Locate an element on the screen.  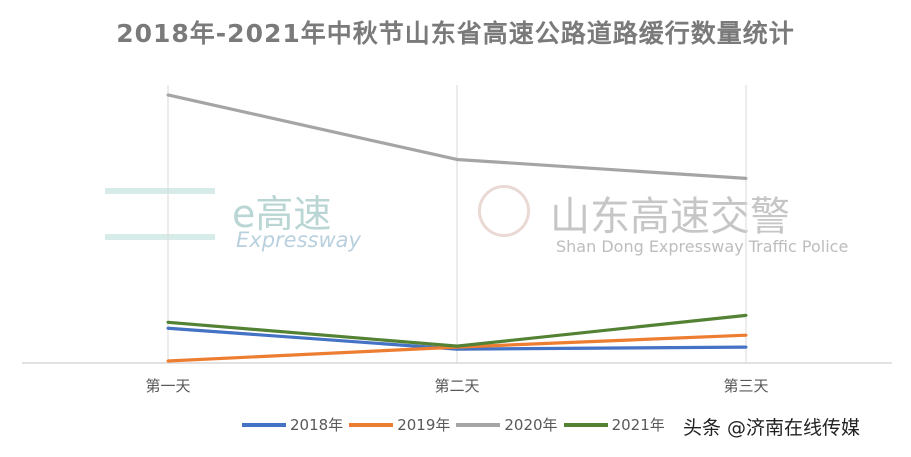
e-gaosu-logo: e高速 is located at coordinates (282, 214).